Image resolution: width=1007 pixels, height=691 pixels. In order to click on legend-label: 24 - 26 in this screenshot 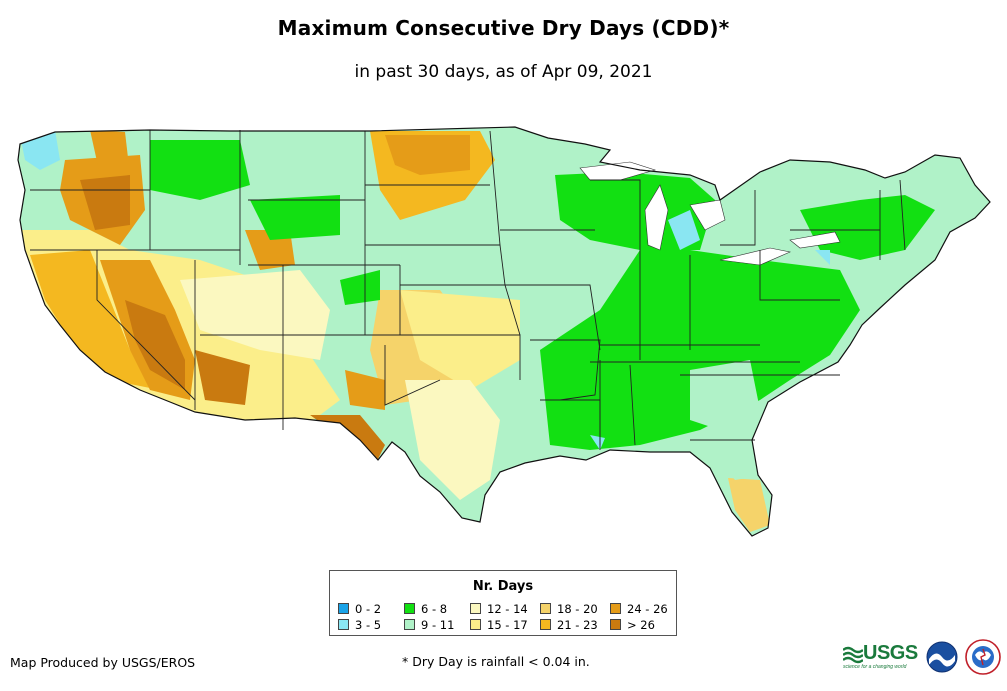, I will do `click(647, 609)`.